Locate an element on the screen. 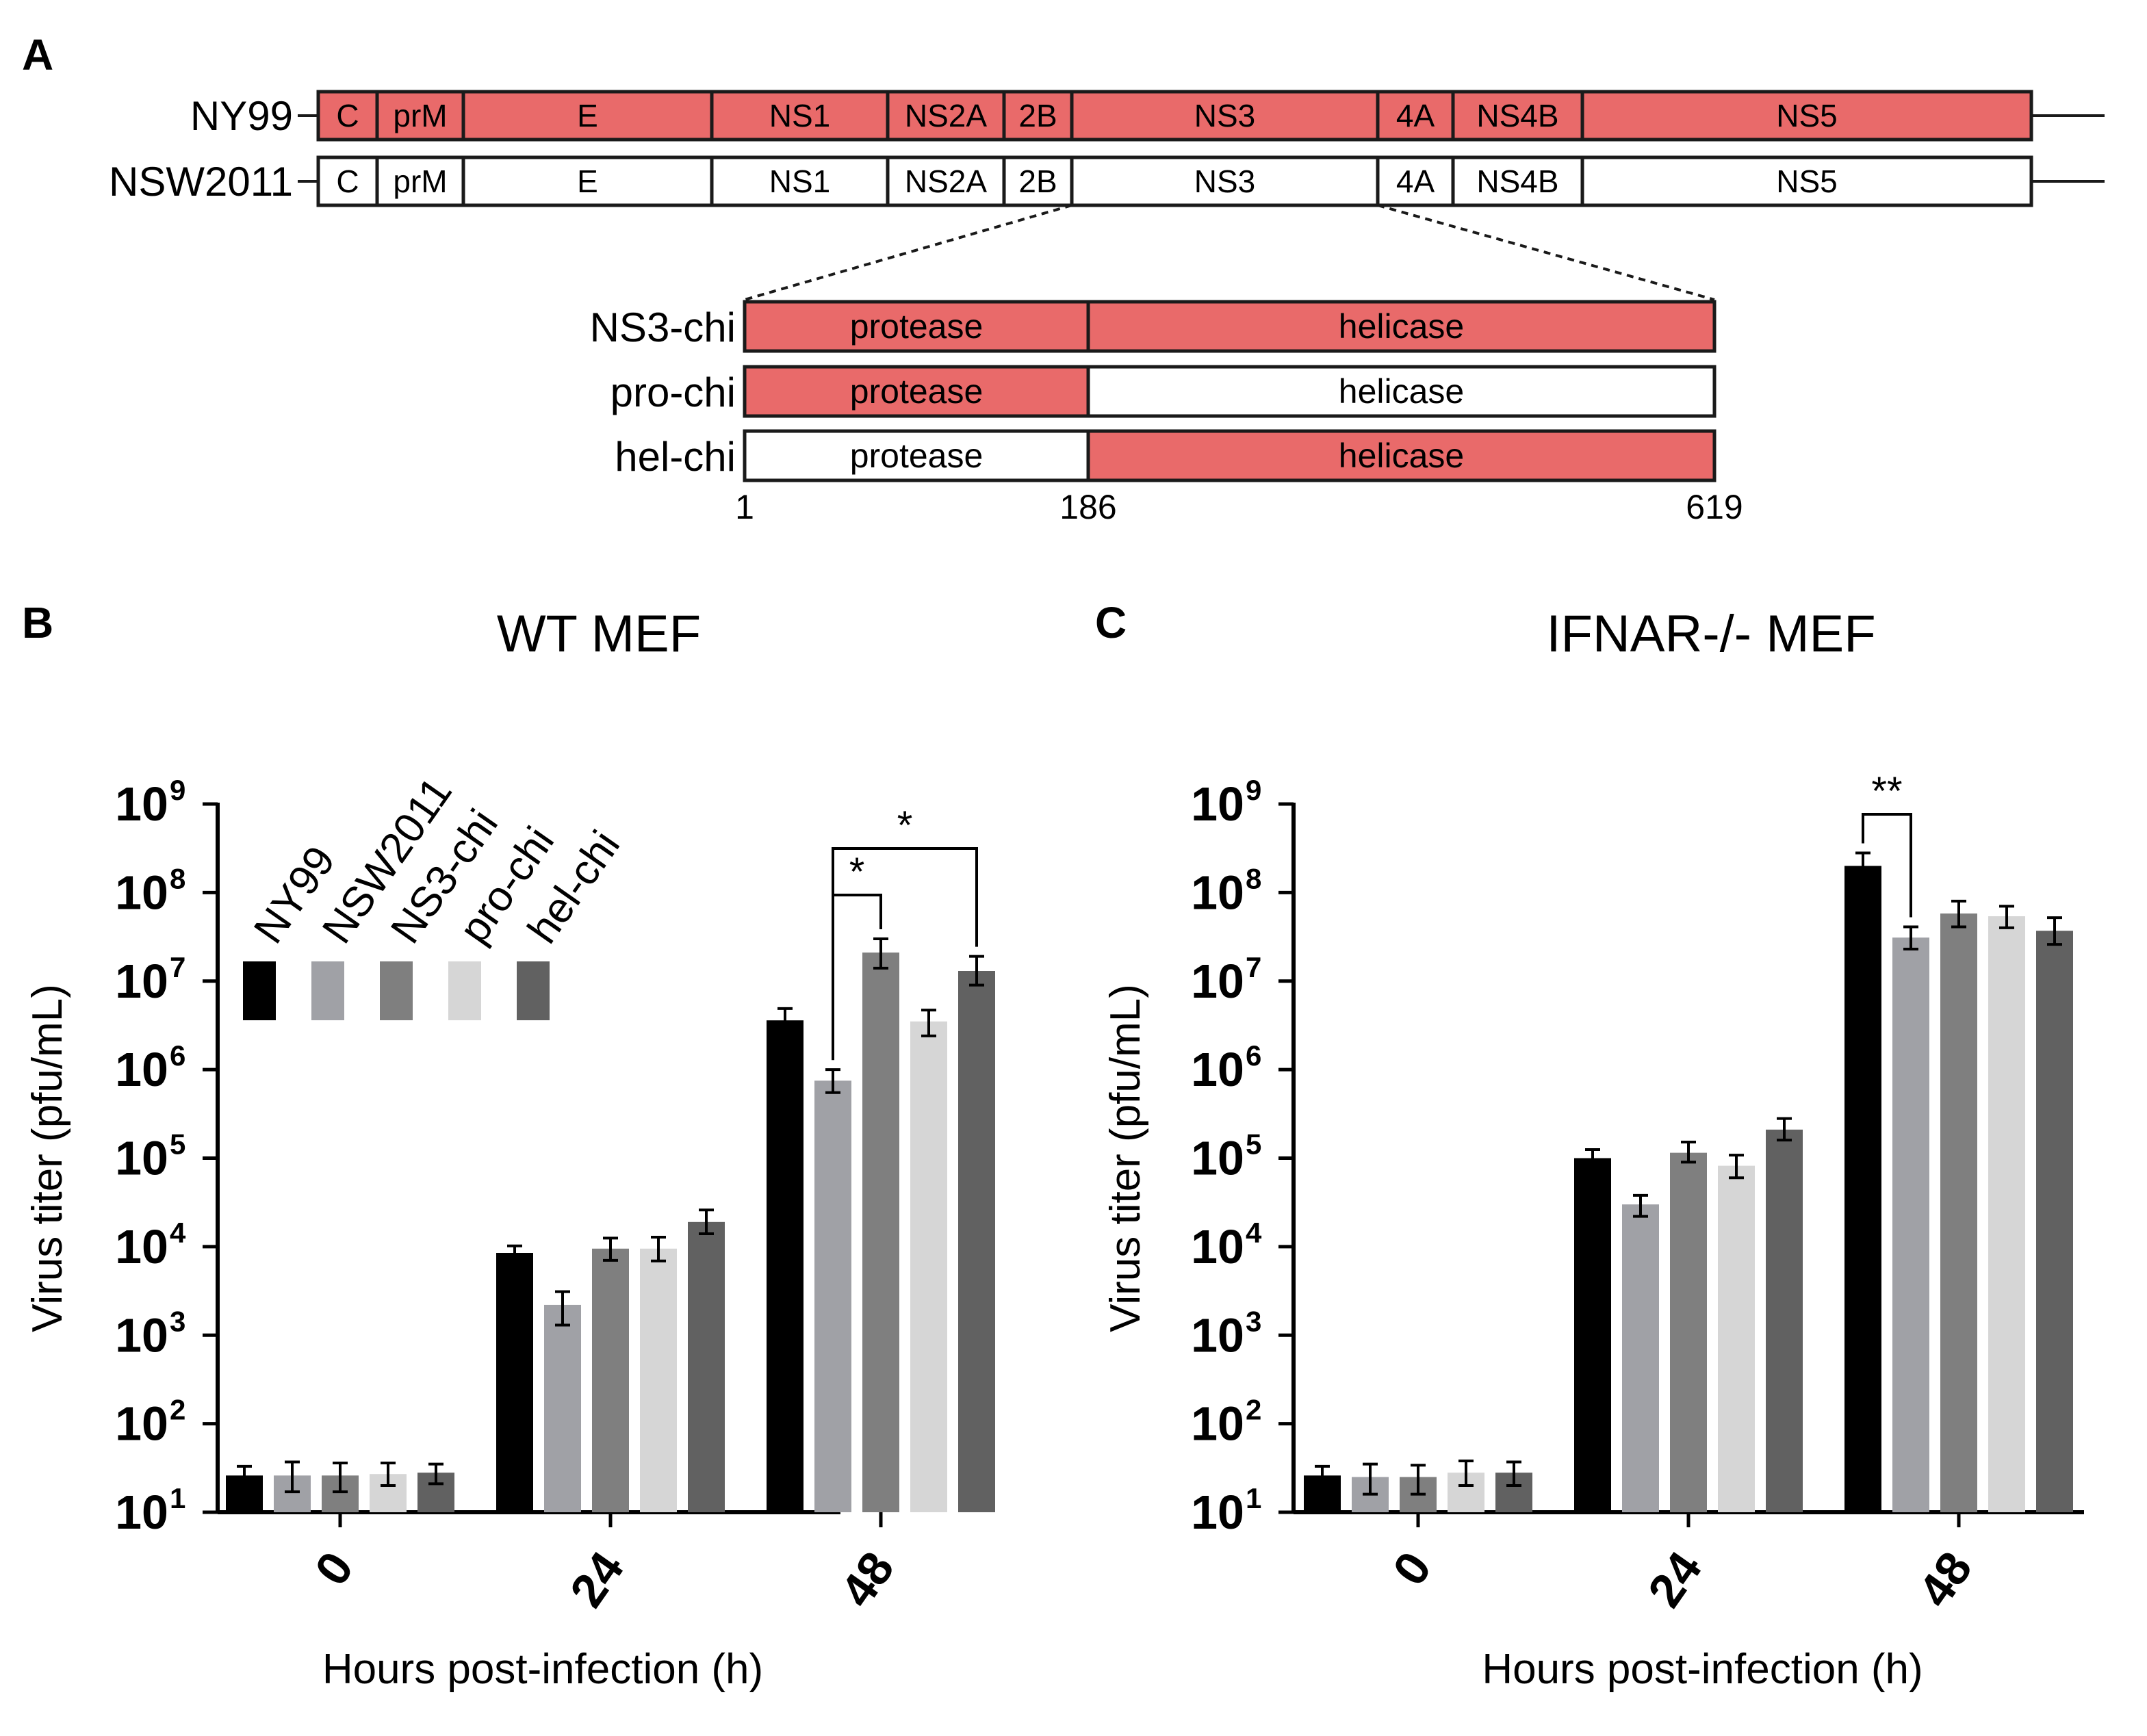 Image resolution: width=2147 pixels, height=1736 pixels. panel-c-letter: C is located at coordinates (1111, 622).